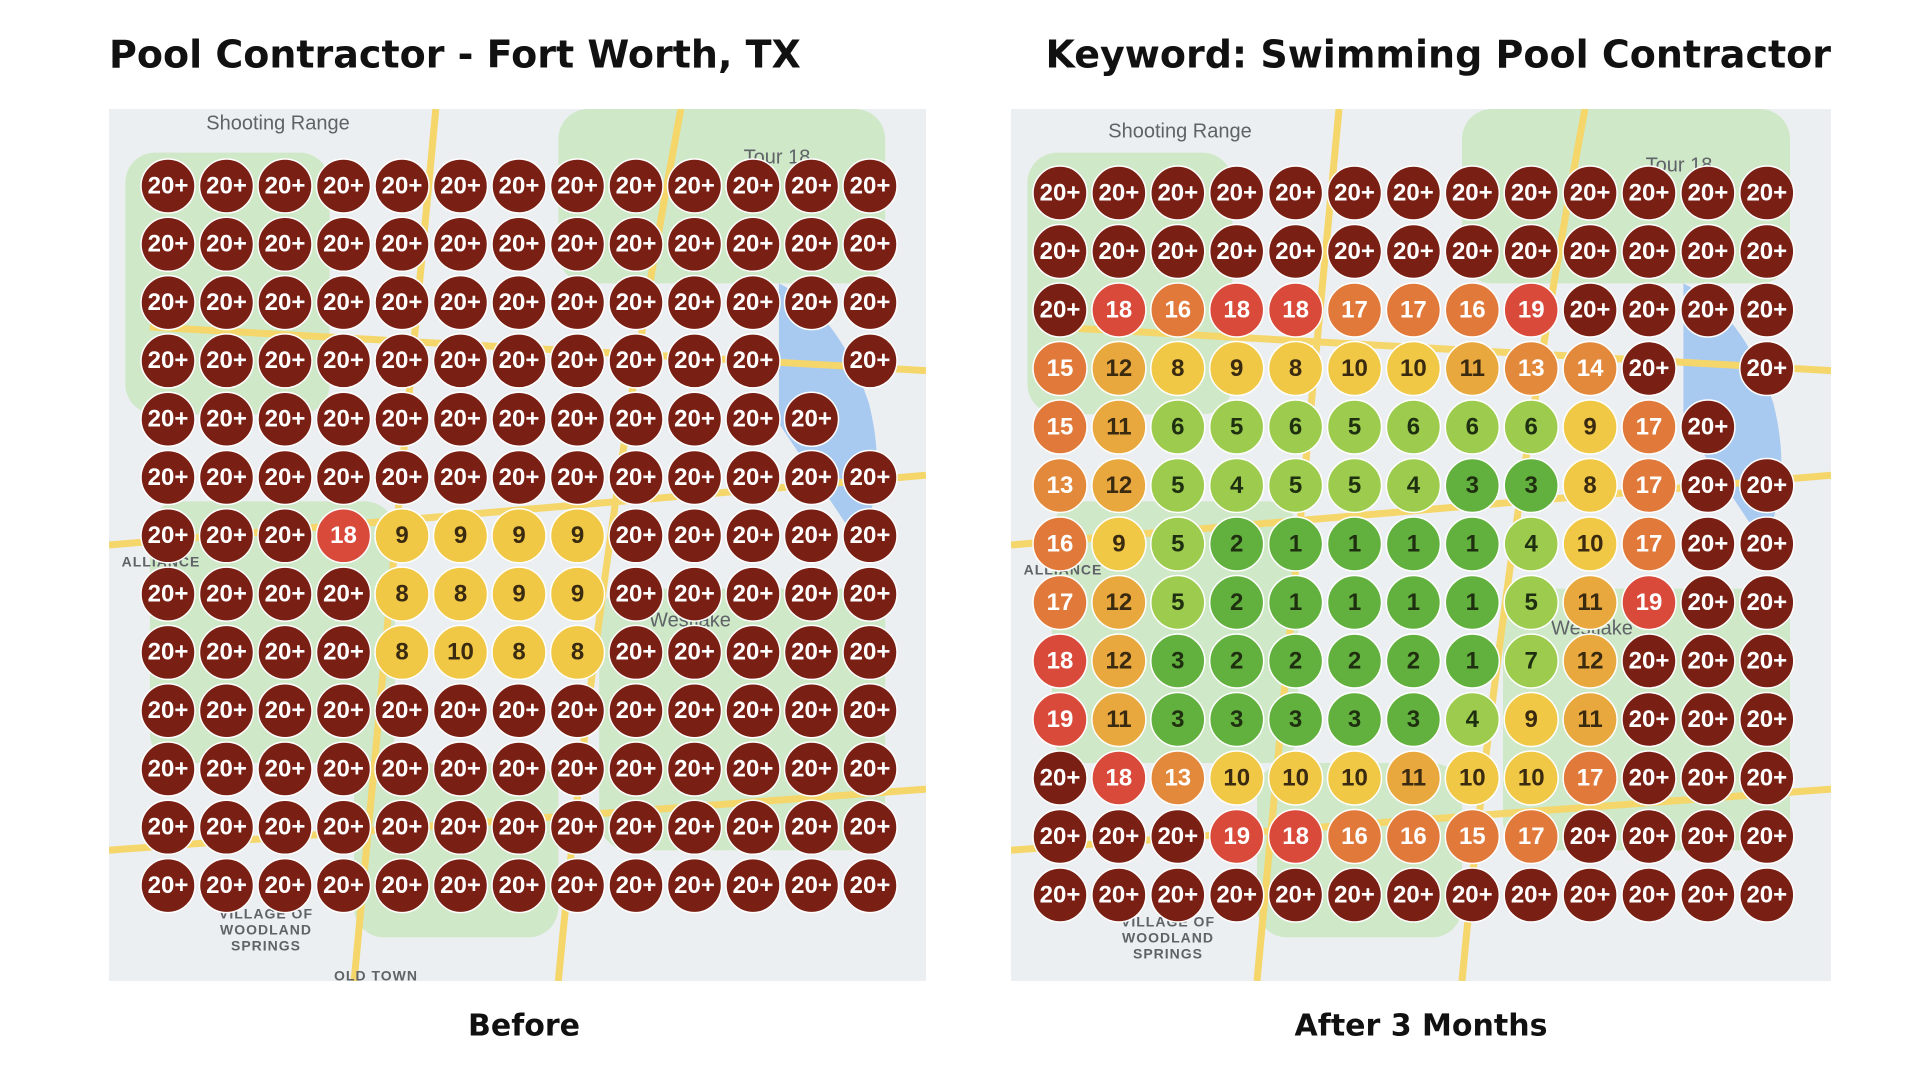  I want to click on rank-label: 10, so click(1531, 777).